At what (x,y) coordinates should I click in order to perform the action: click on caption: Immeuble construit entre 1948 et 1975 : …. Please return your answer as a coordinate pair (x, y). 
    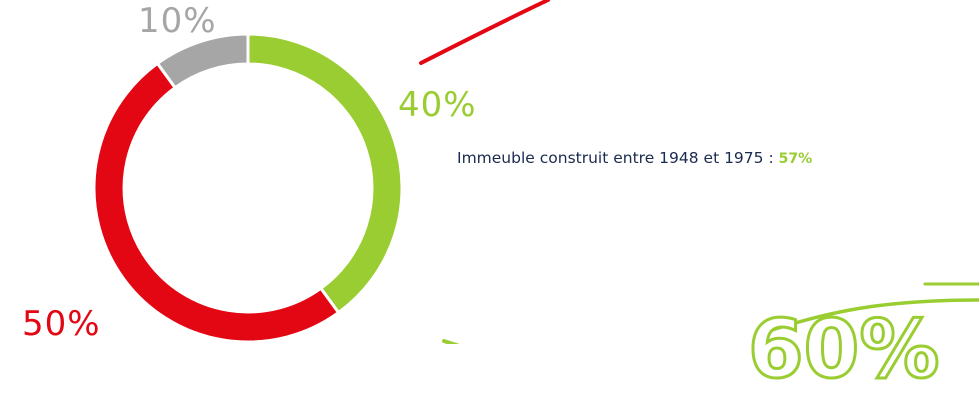
    Looking at the image, I should click on (634, 158).